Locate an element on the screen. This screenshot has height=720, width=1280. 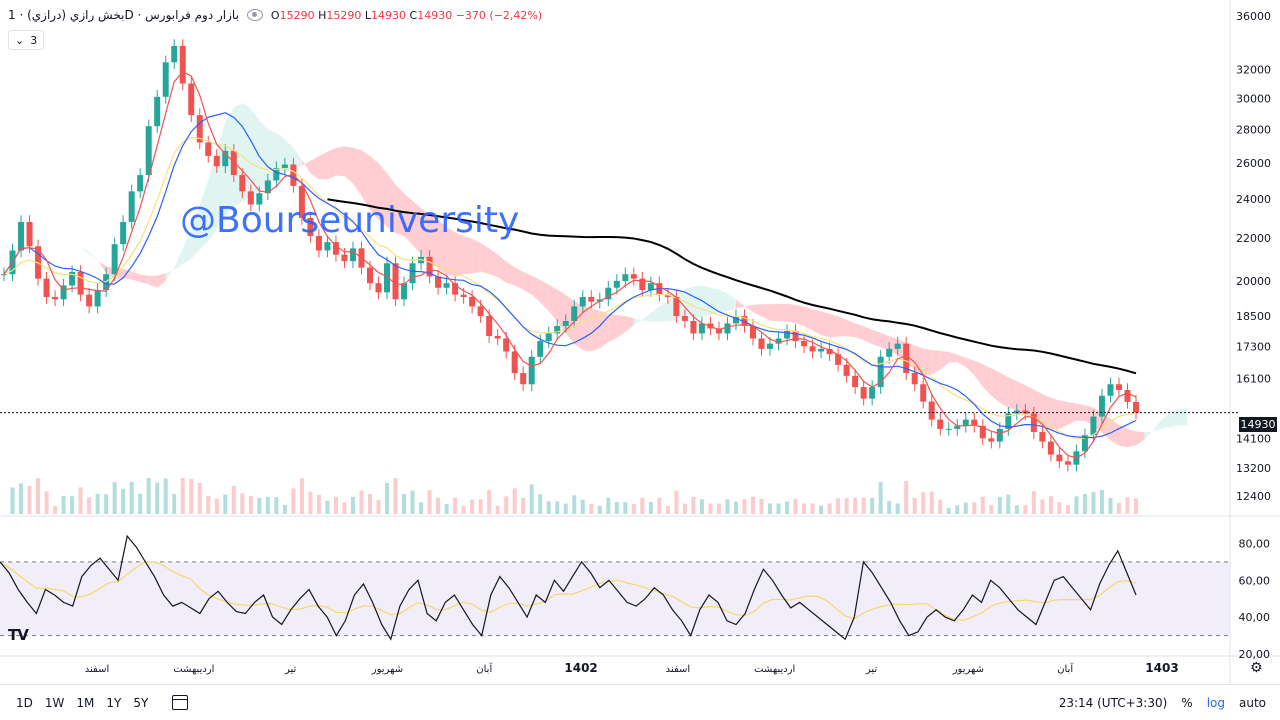
eye-icon is located at coordinates (254, 15).